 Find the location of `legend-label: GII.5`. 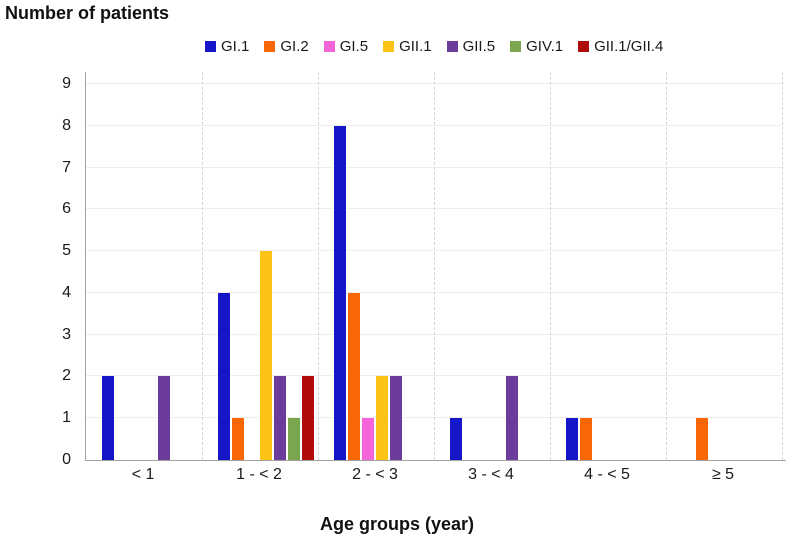

legend-label: GII.5 is located at coordinates (479, 46).